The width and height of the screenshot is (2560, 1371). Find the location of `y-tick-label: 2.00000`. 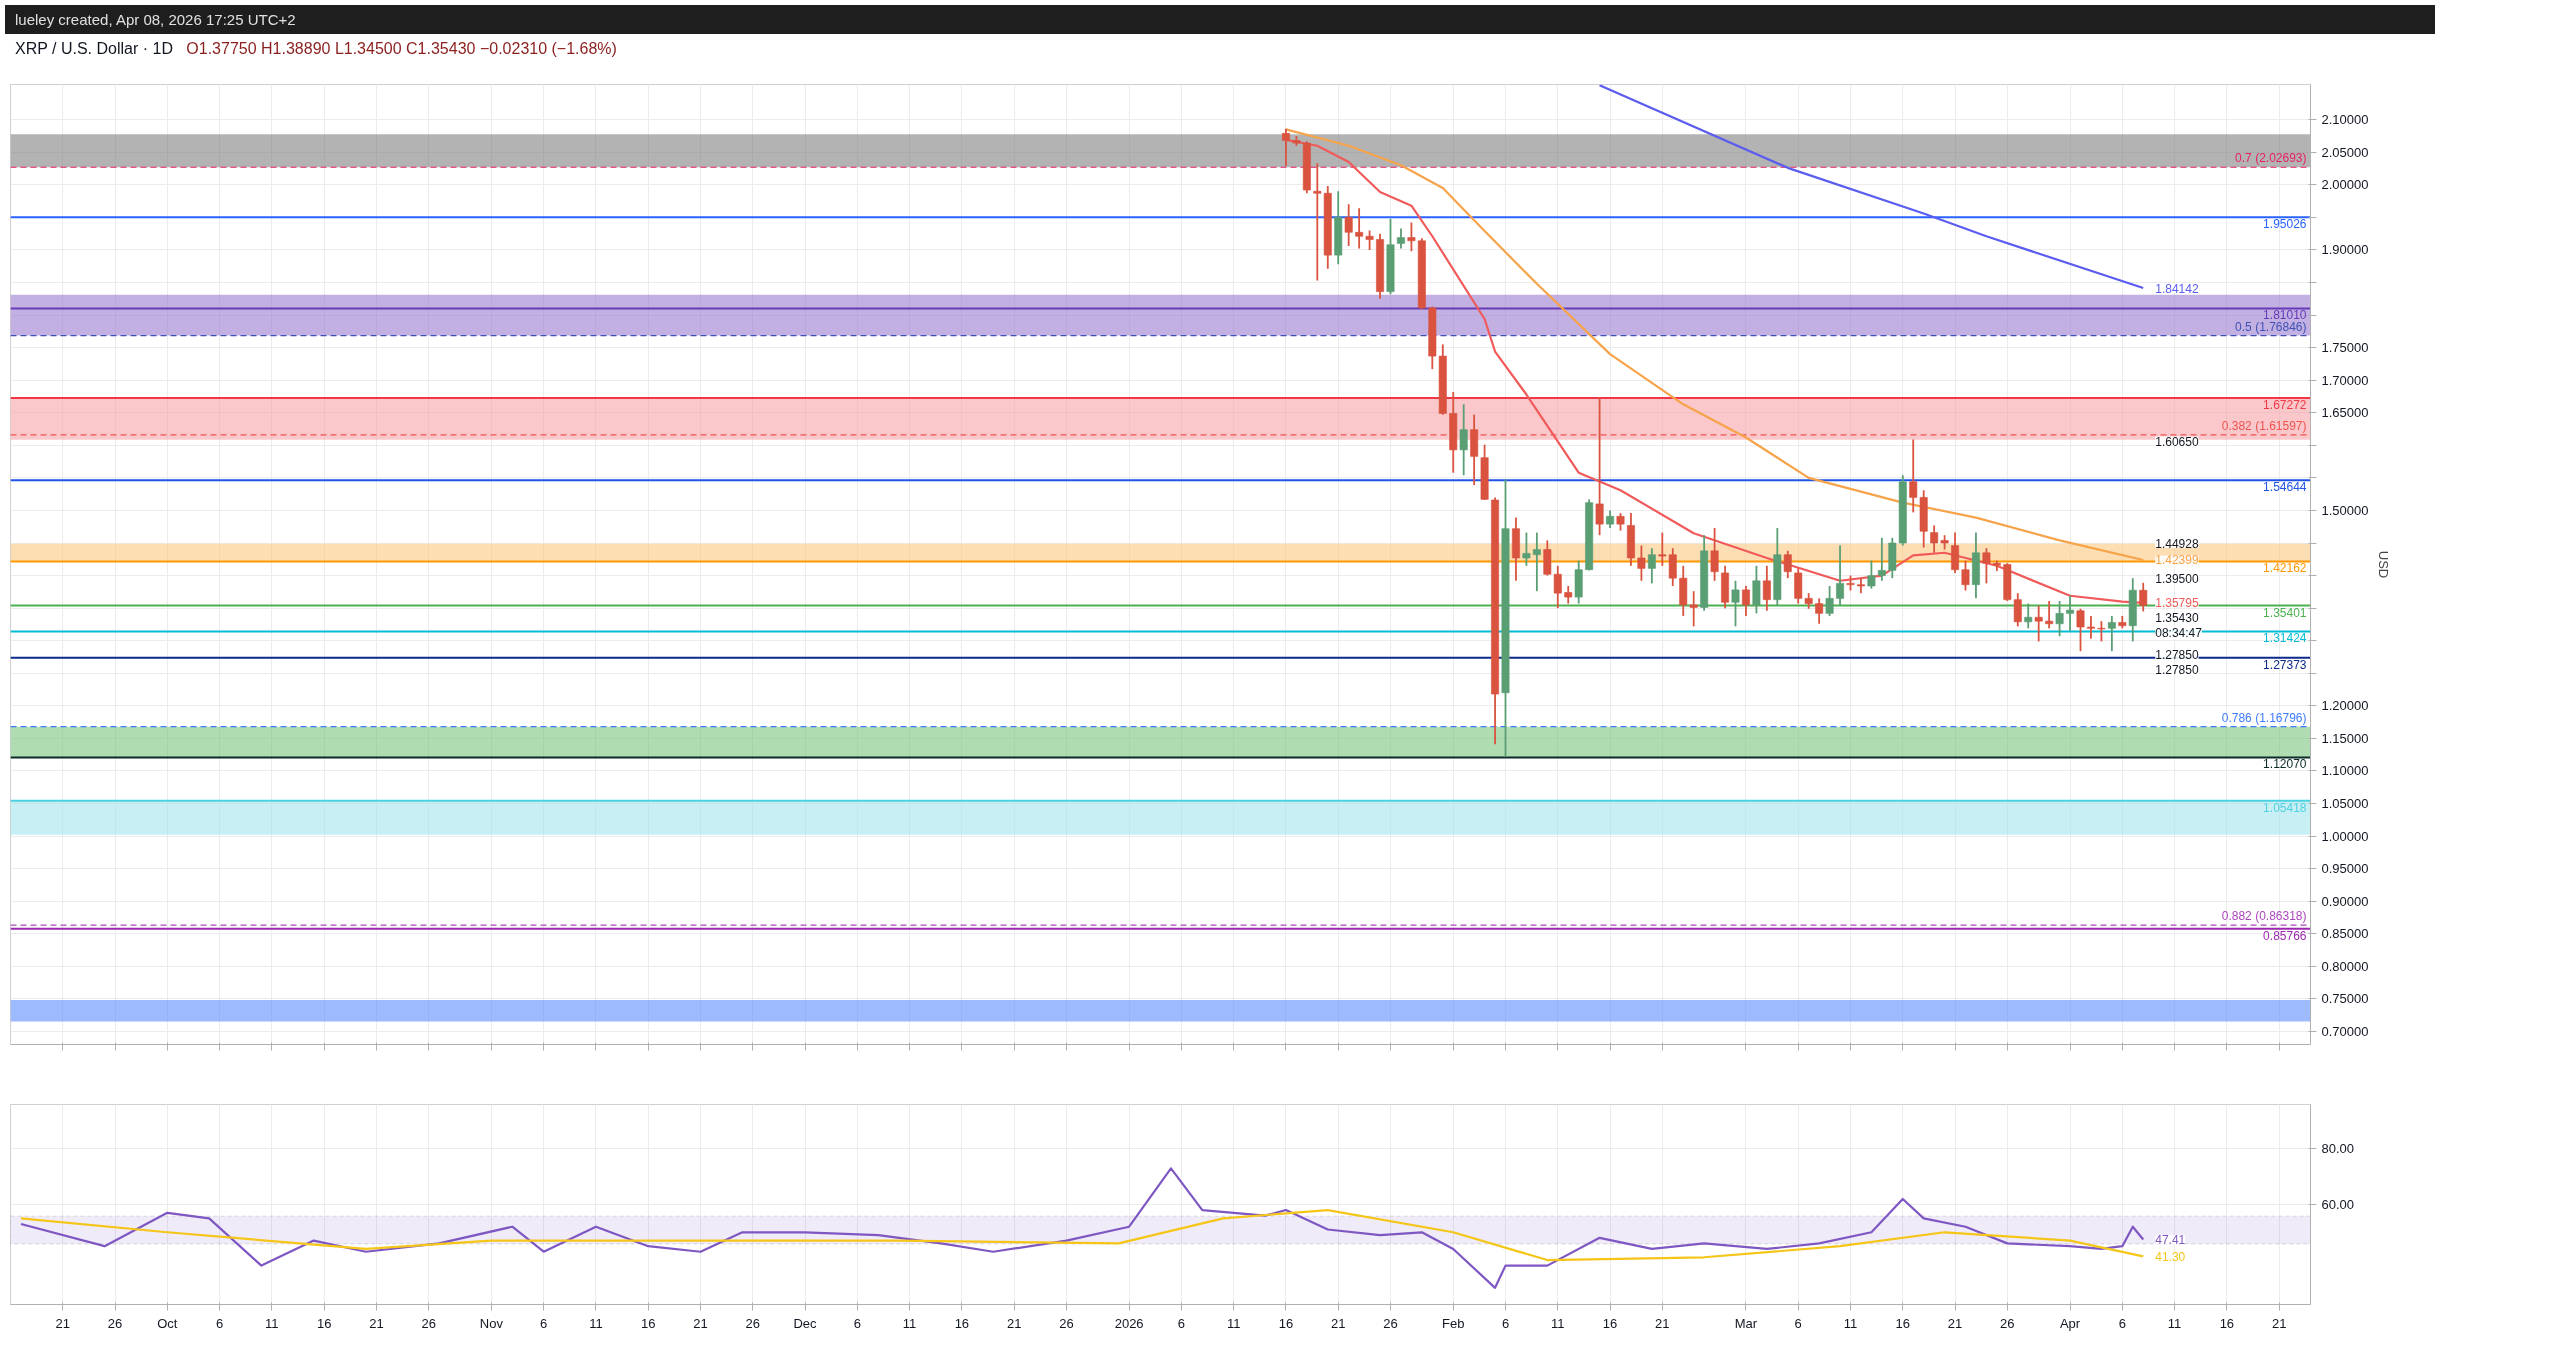

y-tick-label: 2.00000 is located at coordinates (2345, 185).